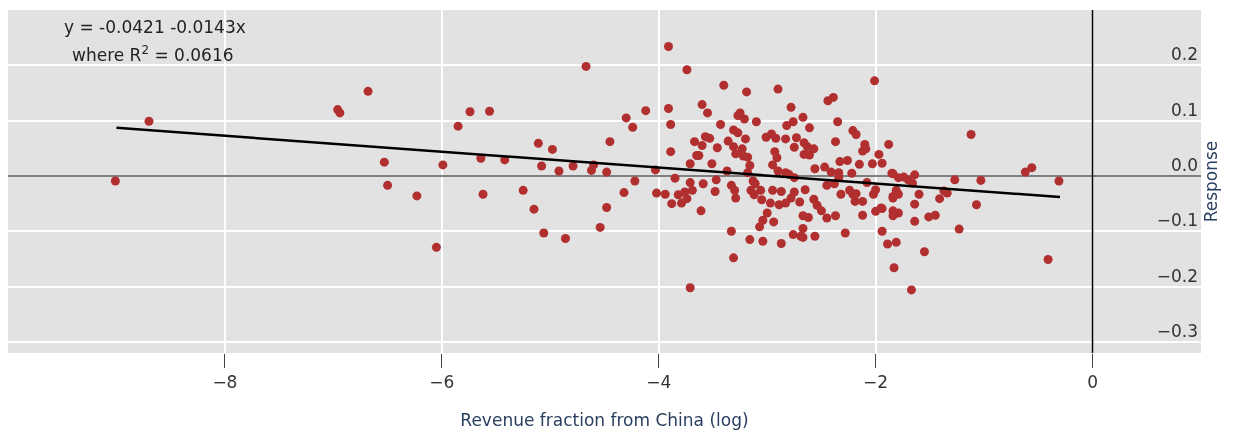 This screenshot has height=434, width=1249. Describe the element at coordinates (225, 382) in the screenshot. I see `x-tick-label: −8` at that location.